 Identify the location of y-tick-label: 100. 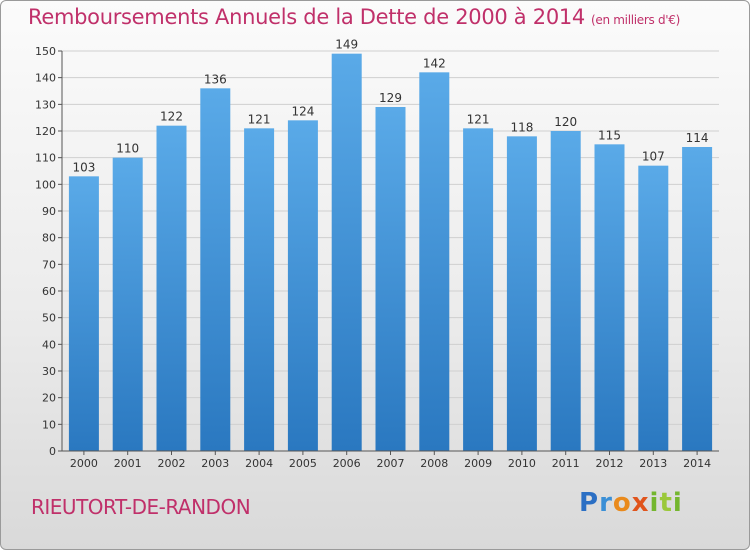
(45, 184).